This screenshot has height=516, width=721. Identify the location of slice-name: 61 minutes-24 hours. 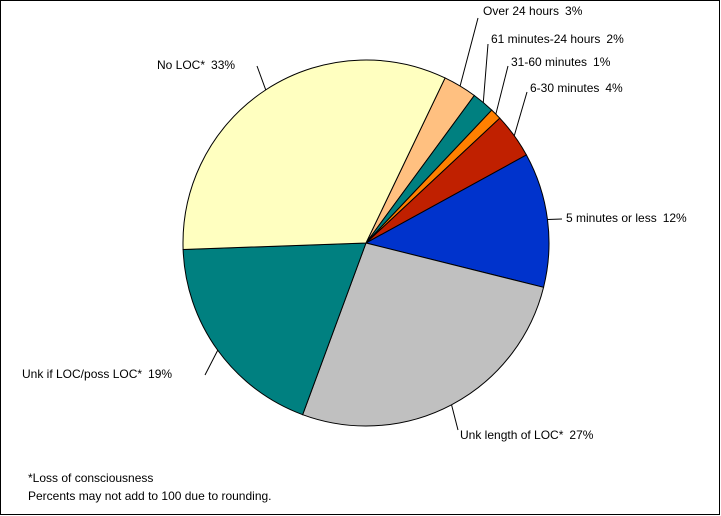
(545, 39).